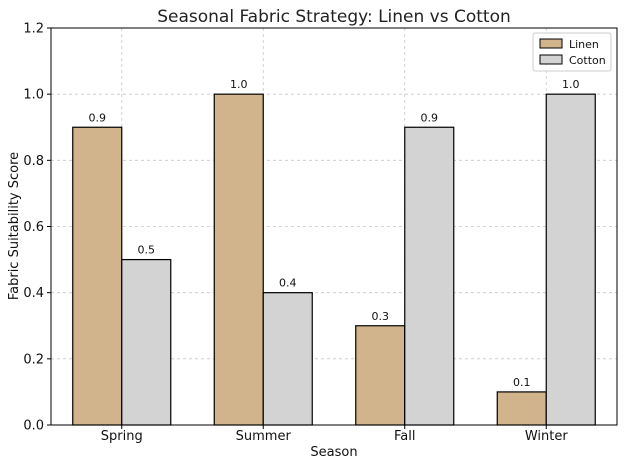  I want to click on y-tick-label: 0.2, so click(33, 359).